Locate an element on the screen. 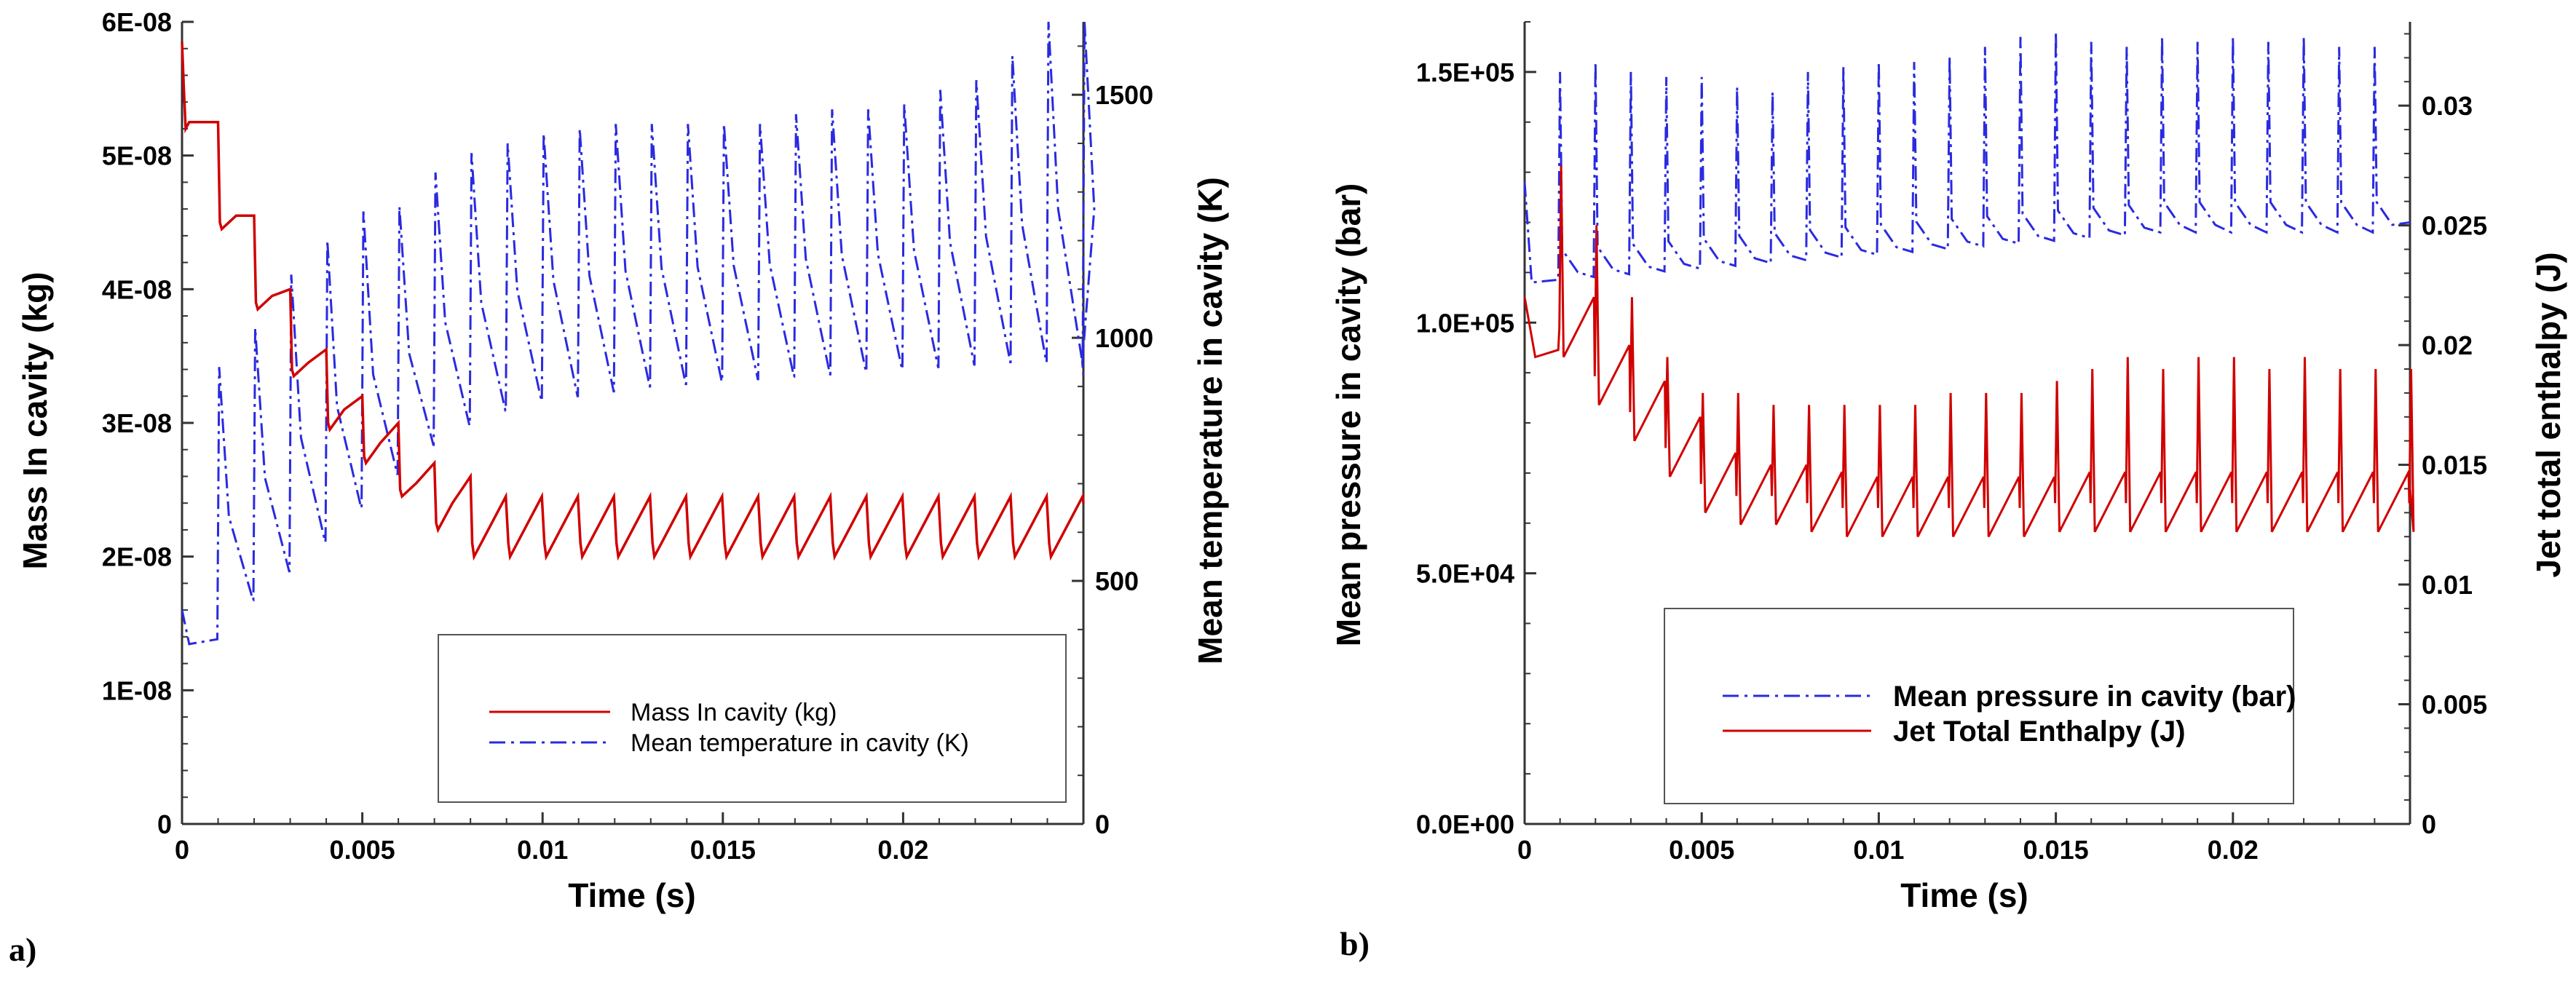 This screenshot has width=2576, height=987. panel-b-pressure-series-line is located at coordinates (1967, 157).